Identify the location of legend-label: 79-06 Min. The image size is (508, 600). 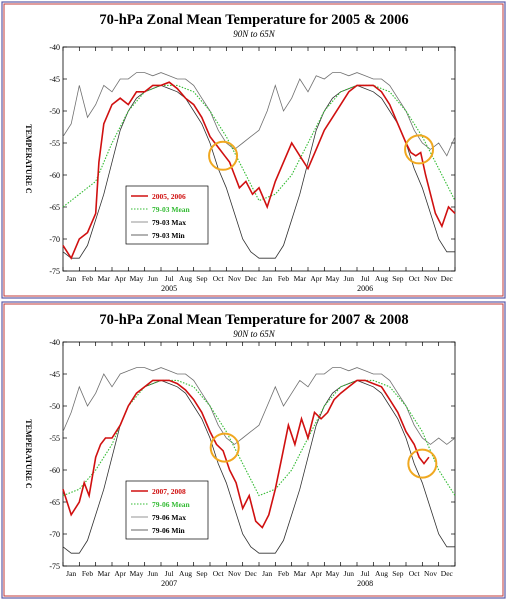
(169, 530).